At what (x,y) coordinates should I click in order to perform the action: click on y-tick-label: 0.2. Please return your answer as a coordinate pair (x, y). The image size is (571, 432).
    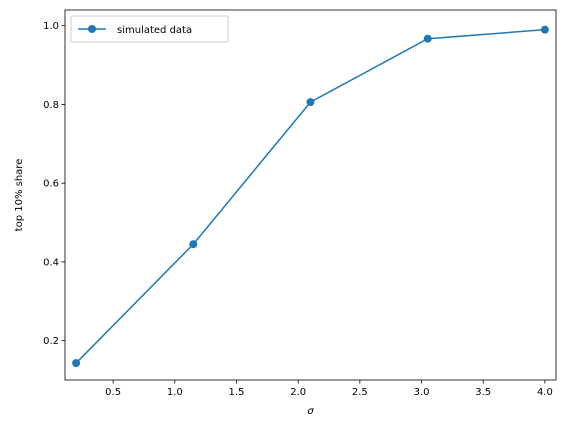
    Looking at the image, I should click on (51, 341).